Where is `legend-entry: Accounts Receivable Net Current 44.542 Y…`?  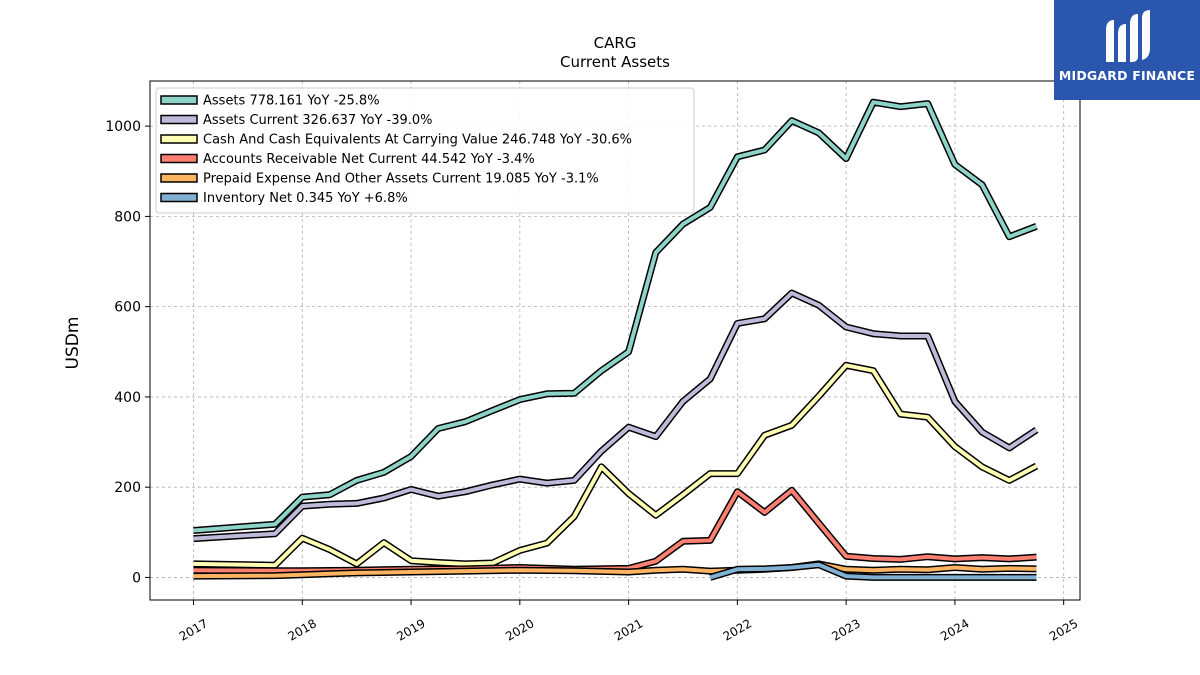 legend-entry: Accounts Receivable Net Current 44.542 Y… is located at coordinates (369, 159).